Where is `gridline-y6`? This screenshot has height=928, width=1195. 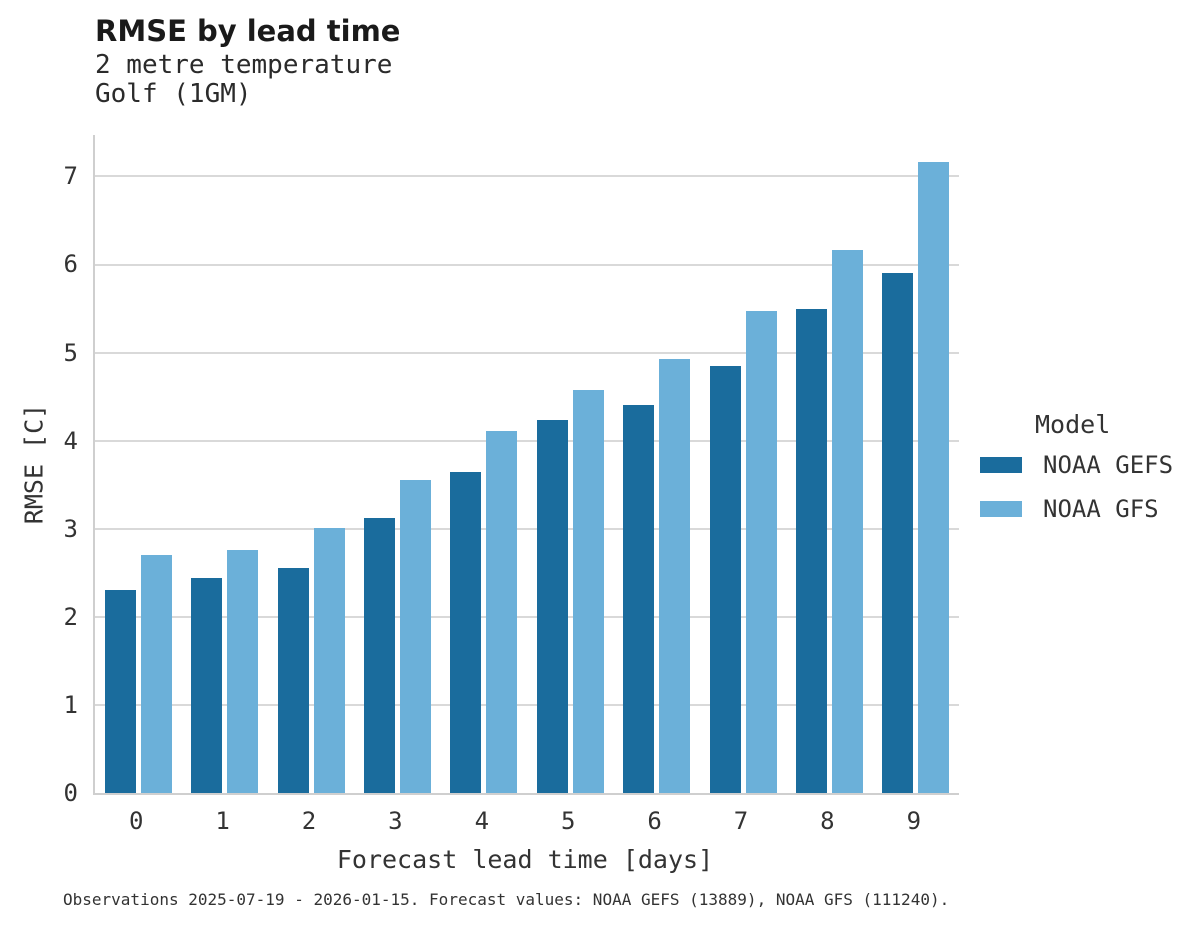 gridline-y6 is located at coordinates (527, 264).